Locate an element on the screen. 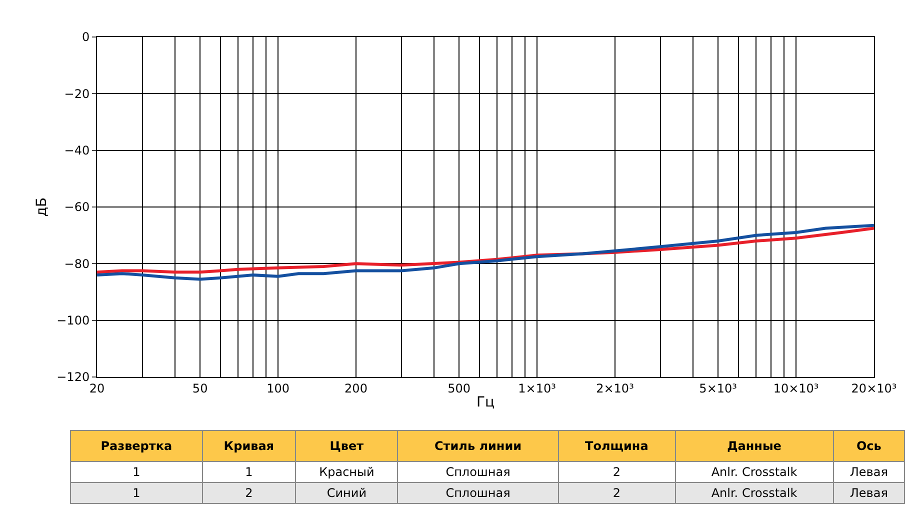 Image resolution: width=918 pixels, height=519 pixels. y-tick-label: −120 is located at coordinates (73, 377).